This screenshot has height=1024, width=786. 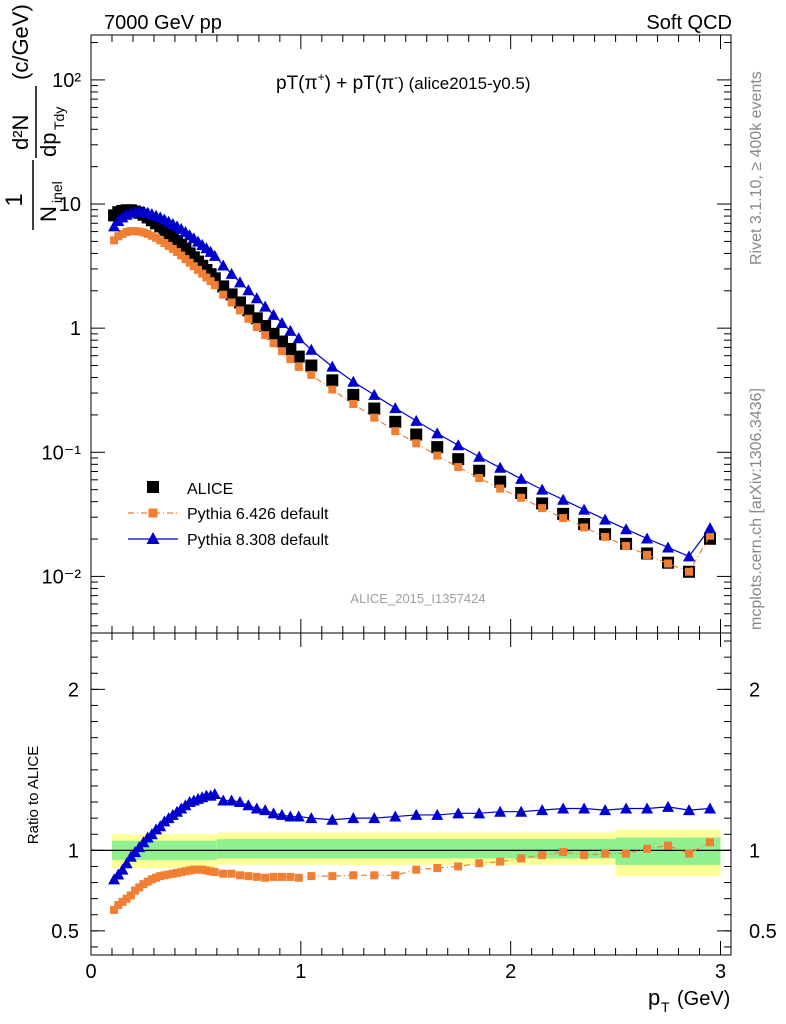 What do you see at coordinates (654, 997) in the screenshot?
I see `svg-text: p` at bounding box center [654, 997].